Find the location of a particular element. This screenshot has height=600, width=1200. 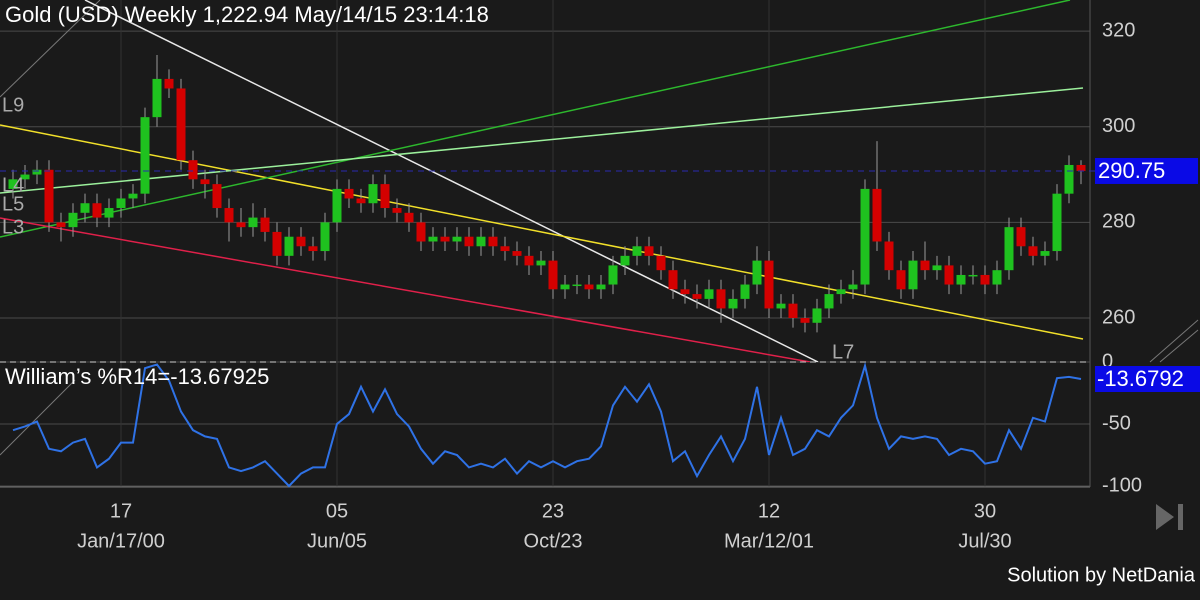

line-label: L4 is located at coordinates (13, 185).